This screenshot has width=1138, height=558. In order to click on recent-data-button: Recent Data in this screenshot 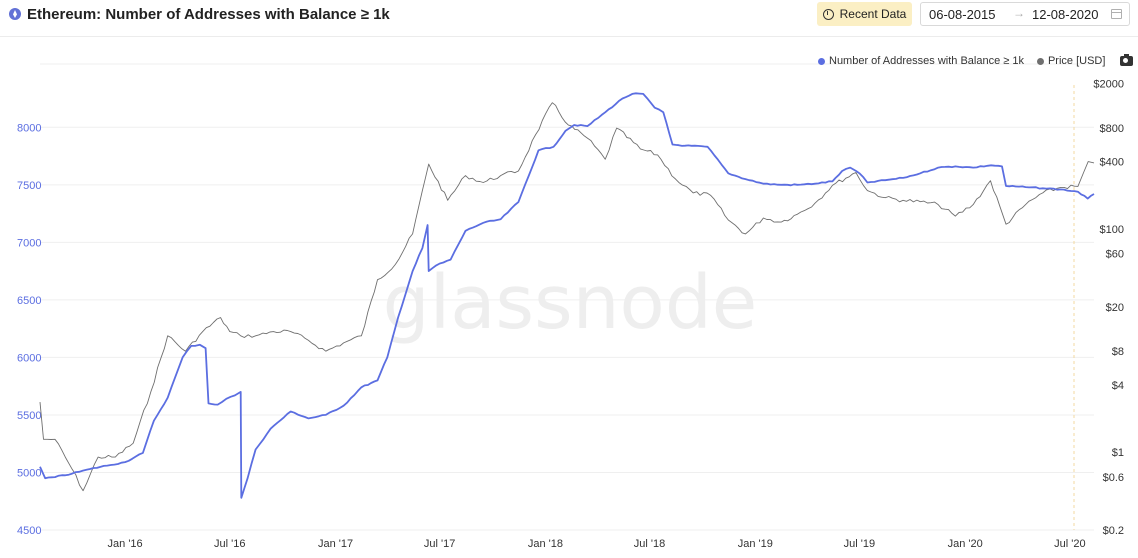, I will do `click(864, 14)`.